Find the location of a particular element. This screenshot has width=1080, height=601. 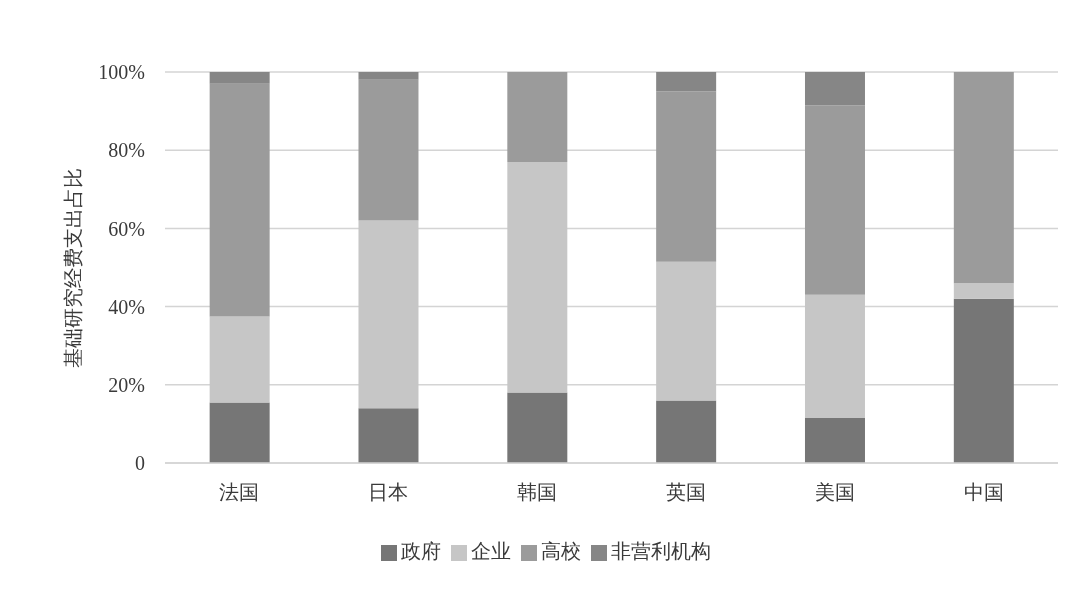

x-tick-label: 美国 is located at coordinates (834, 492).